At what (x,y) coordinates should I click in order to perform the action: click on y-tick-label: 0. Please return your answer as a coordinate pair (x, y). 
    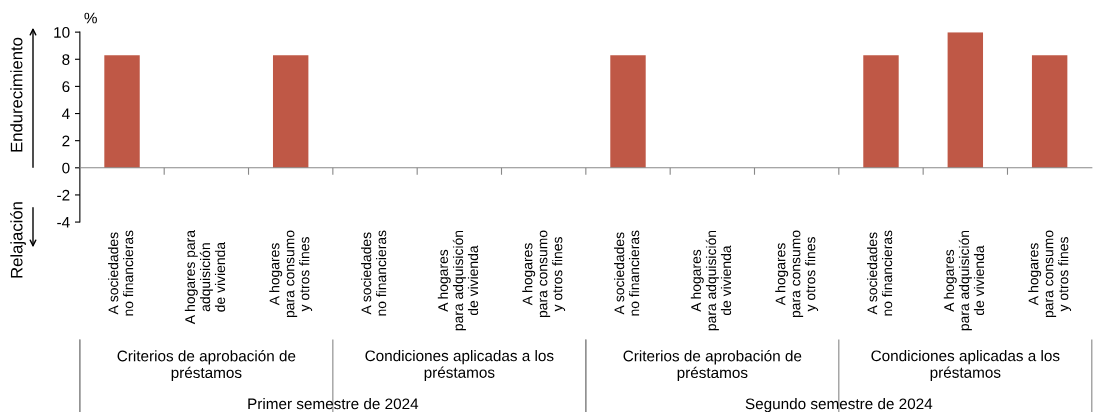
    Looking at the image, I should click on (66, 168).